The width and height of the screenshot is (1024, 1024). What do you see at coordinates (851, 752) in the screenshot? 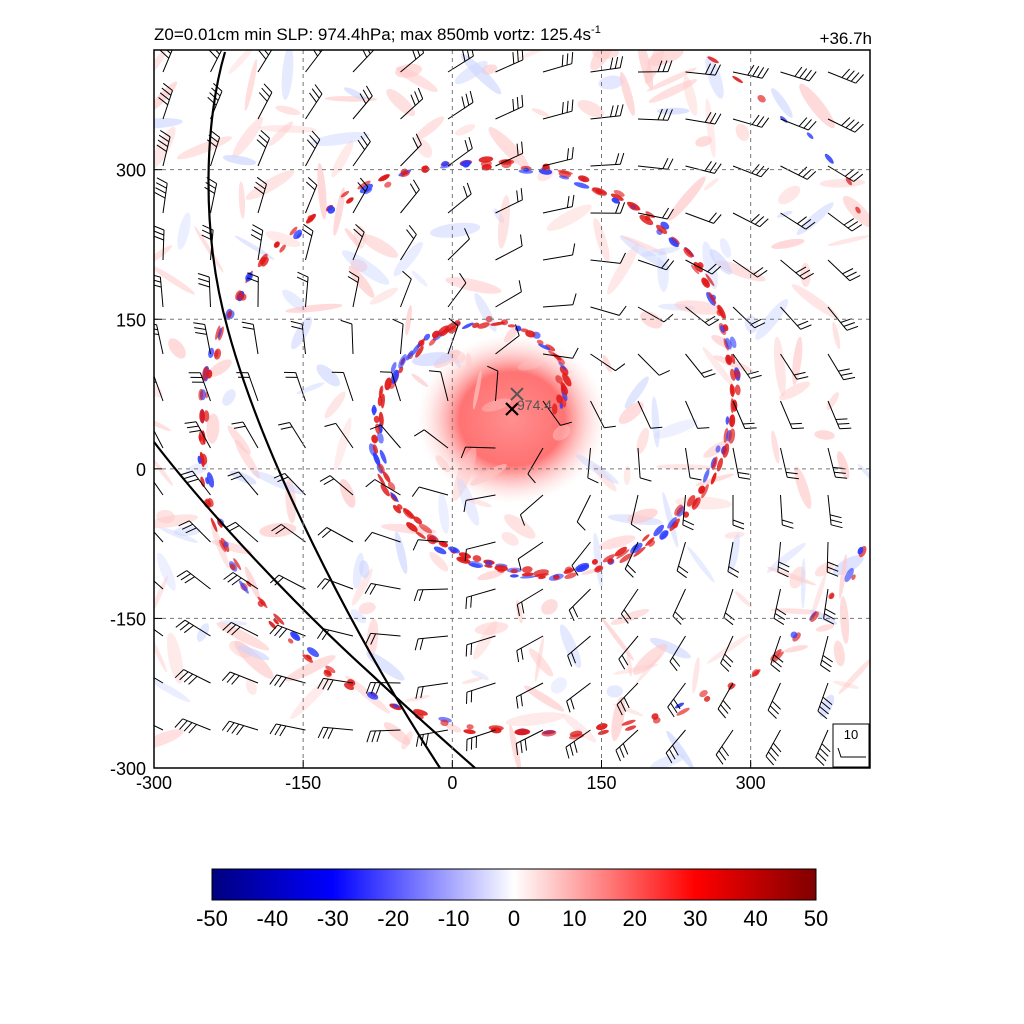
I see `wind-reference-arrow` at bounding box center [851, 752].